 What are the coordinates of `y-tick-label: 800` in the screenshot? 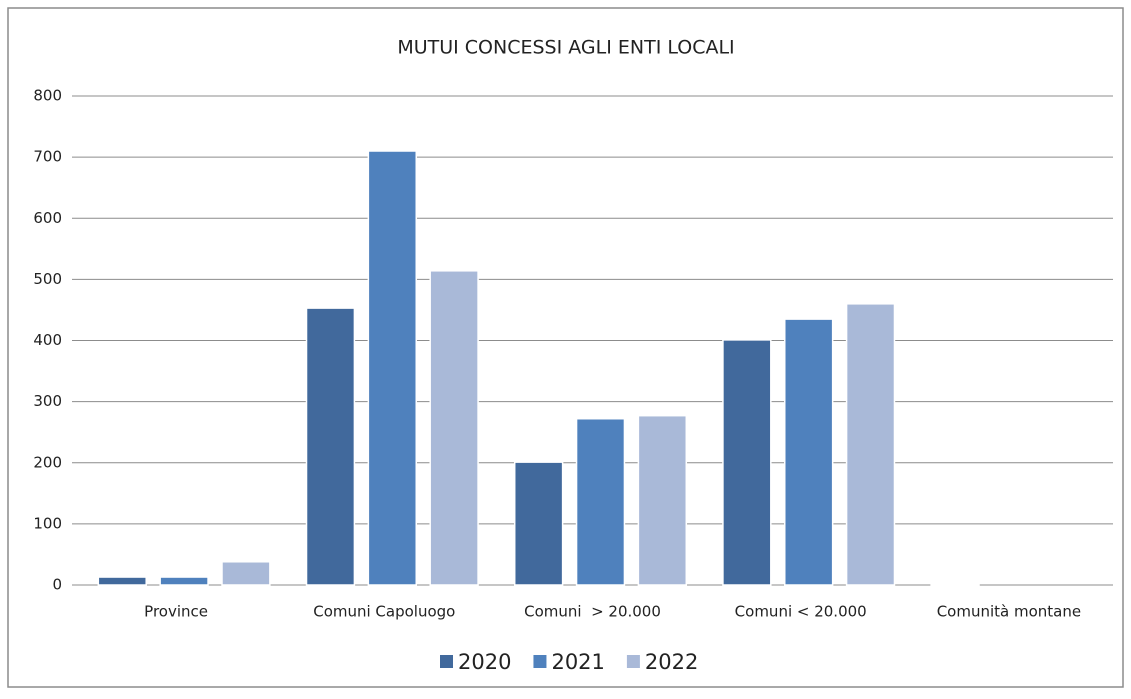 It's located at (47, 96).